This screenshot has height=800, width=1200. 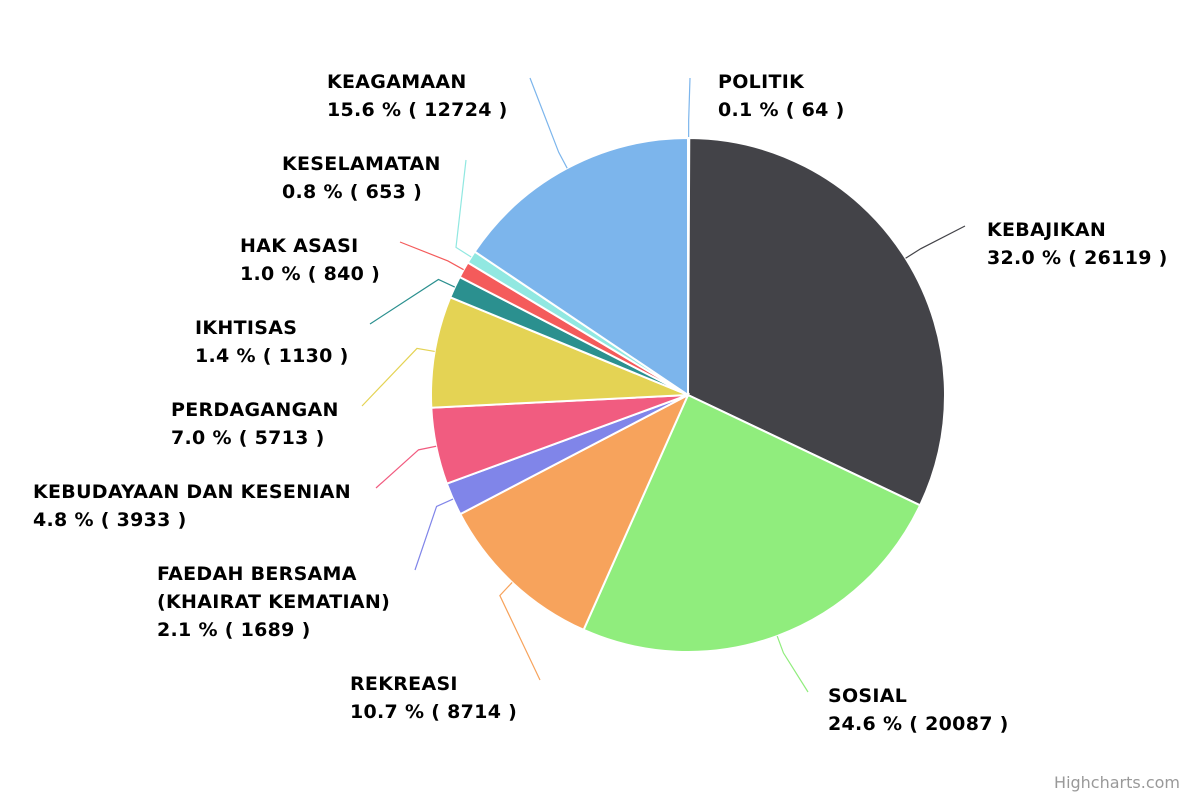 I want to click on data-label: SOSIAL 24.6 % ( 20087 ), so click(x=918, y=710).